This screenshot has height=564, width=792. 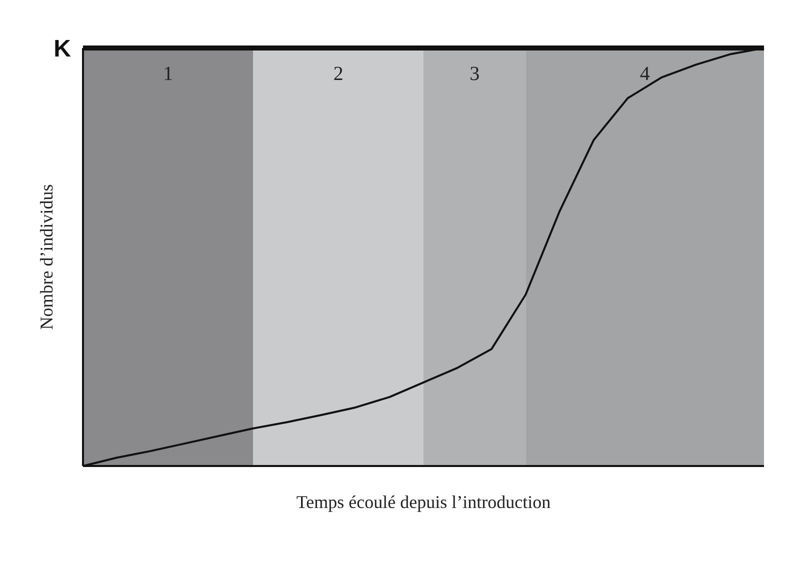 I want to click on annotation: 2, so click(x=338, y=74).